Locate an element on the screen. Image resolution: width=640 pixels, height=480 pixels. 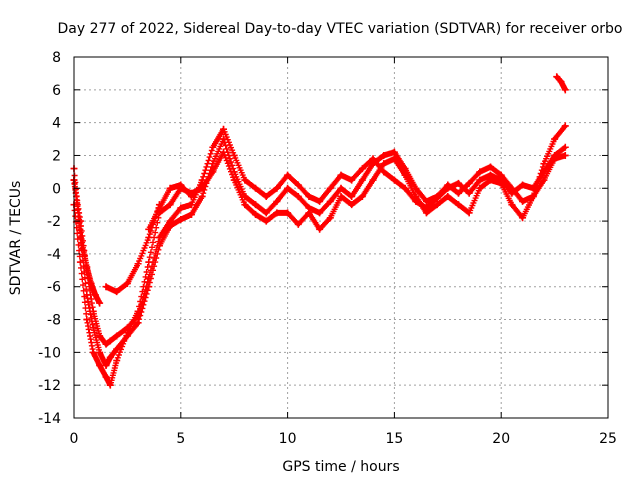
x-axis-title: GPS time / hours is located at coordinates (340, 467).